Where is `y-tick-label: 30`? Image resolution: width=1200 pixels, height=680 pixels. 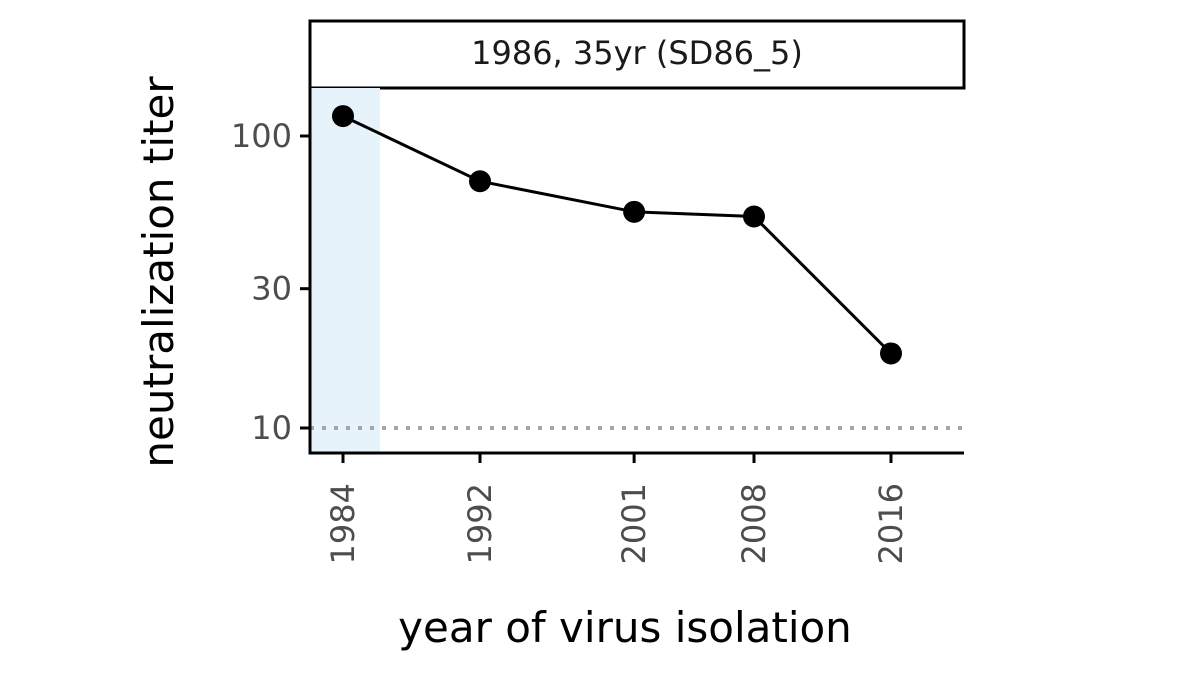
y-tick-label: 30 is located at coordinates (271, 289).